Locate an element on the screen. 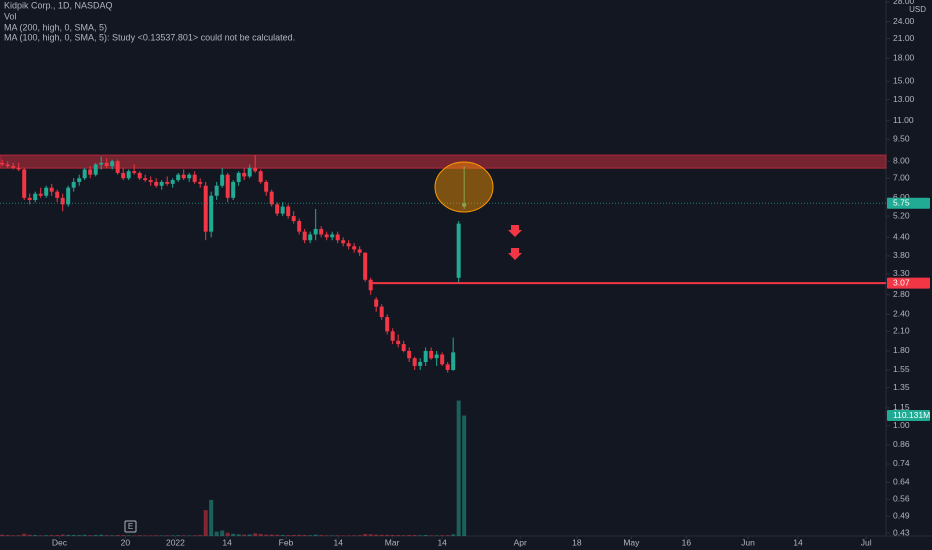  y-tick-label: 2.40 is located at coordinates (901, 314).